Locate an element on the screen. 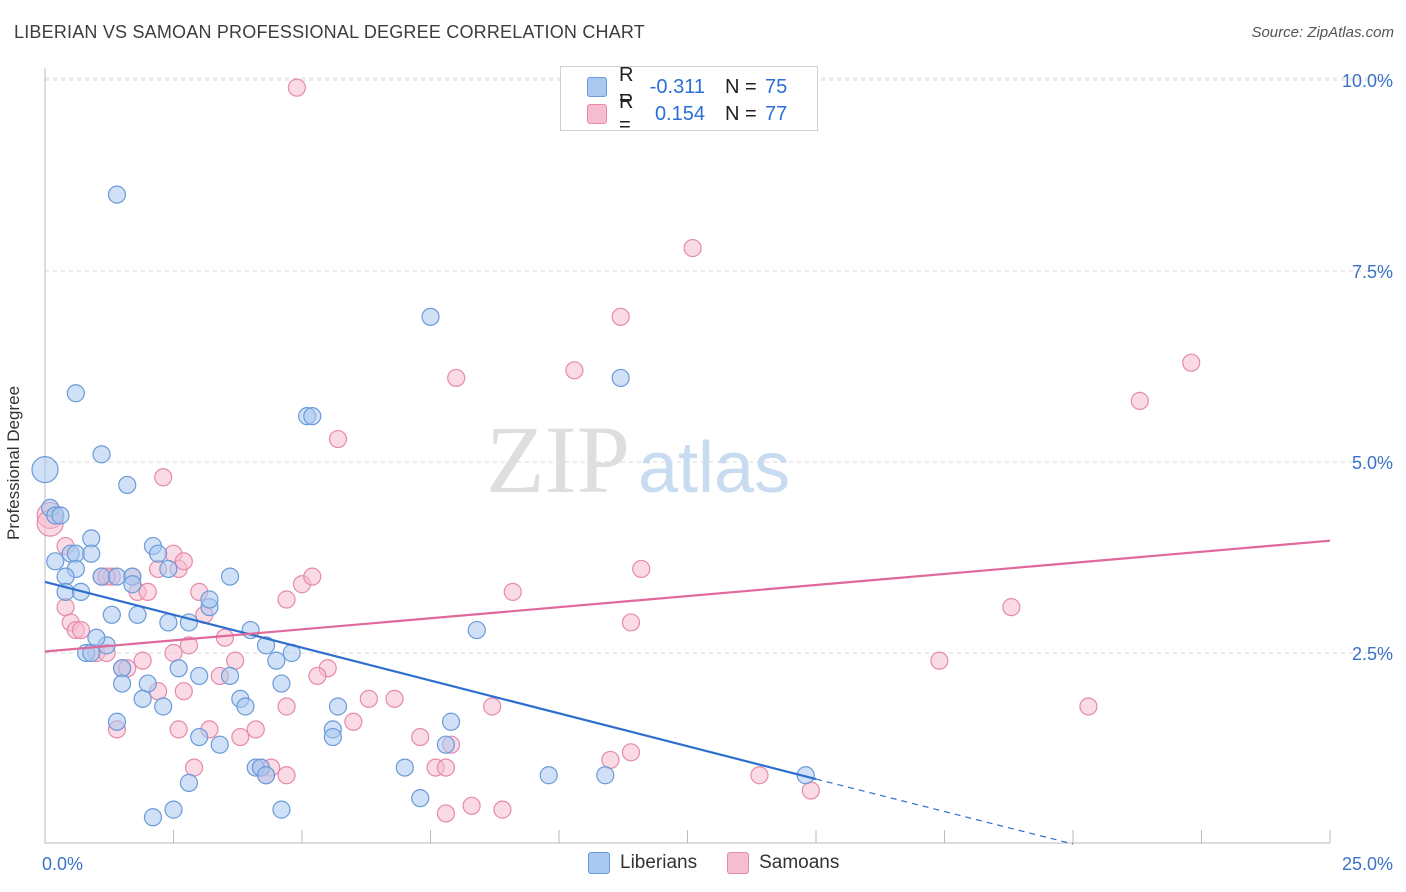 This screenshot has width=1406, height=892. legend-r-value: -0.311 is located at coordinates (677, 86).